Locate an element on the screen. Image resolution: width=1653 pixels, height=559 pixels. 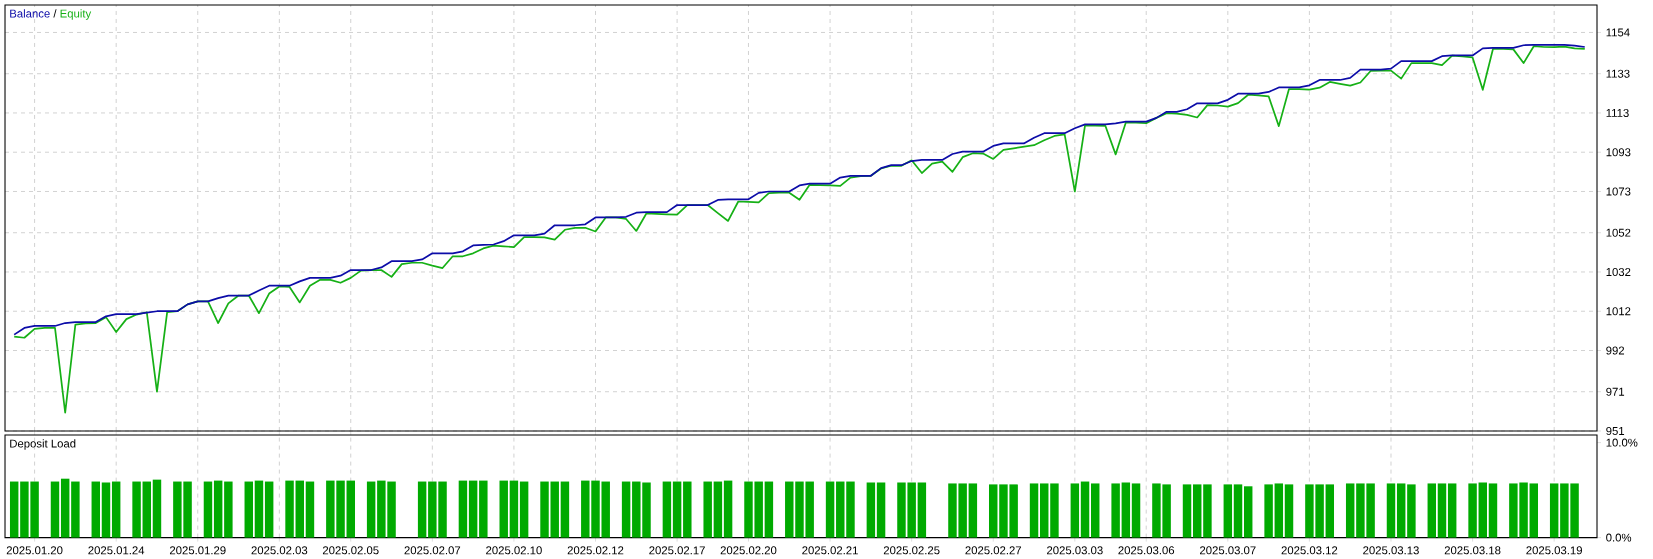
x-tick-label: 2025.02.20 is located at coordinates (748, 550).